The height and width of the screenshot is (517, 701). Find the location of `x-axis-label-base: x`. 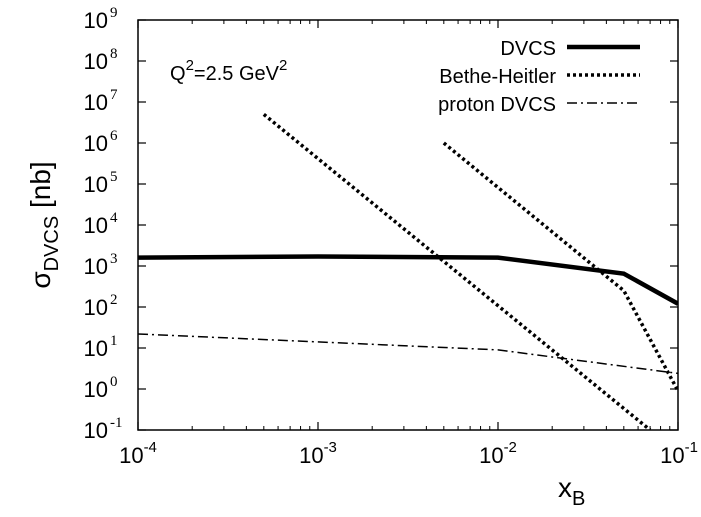

x-axis-label-base: x is located at coordinates (565, 487).